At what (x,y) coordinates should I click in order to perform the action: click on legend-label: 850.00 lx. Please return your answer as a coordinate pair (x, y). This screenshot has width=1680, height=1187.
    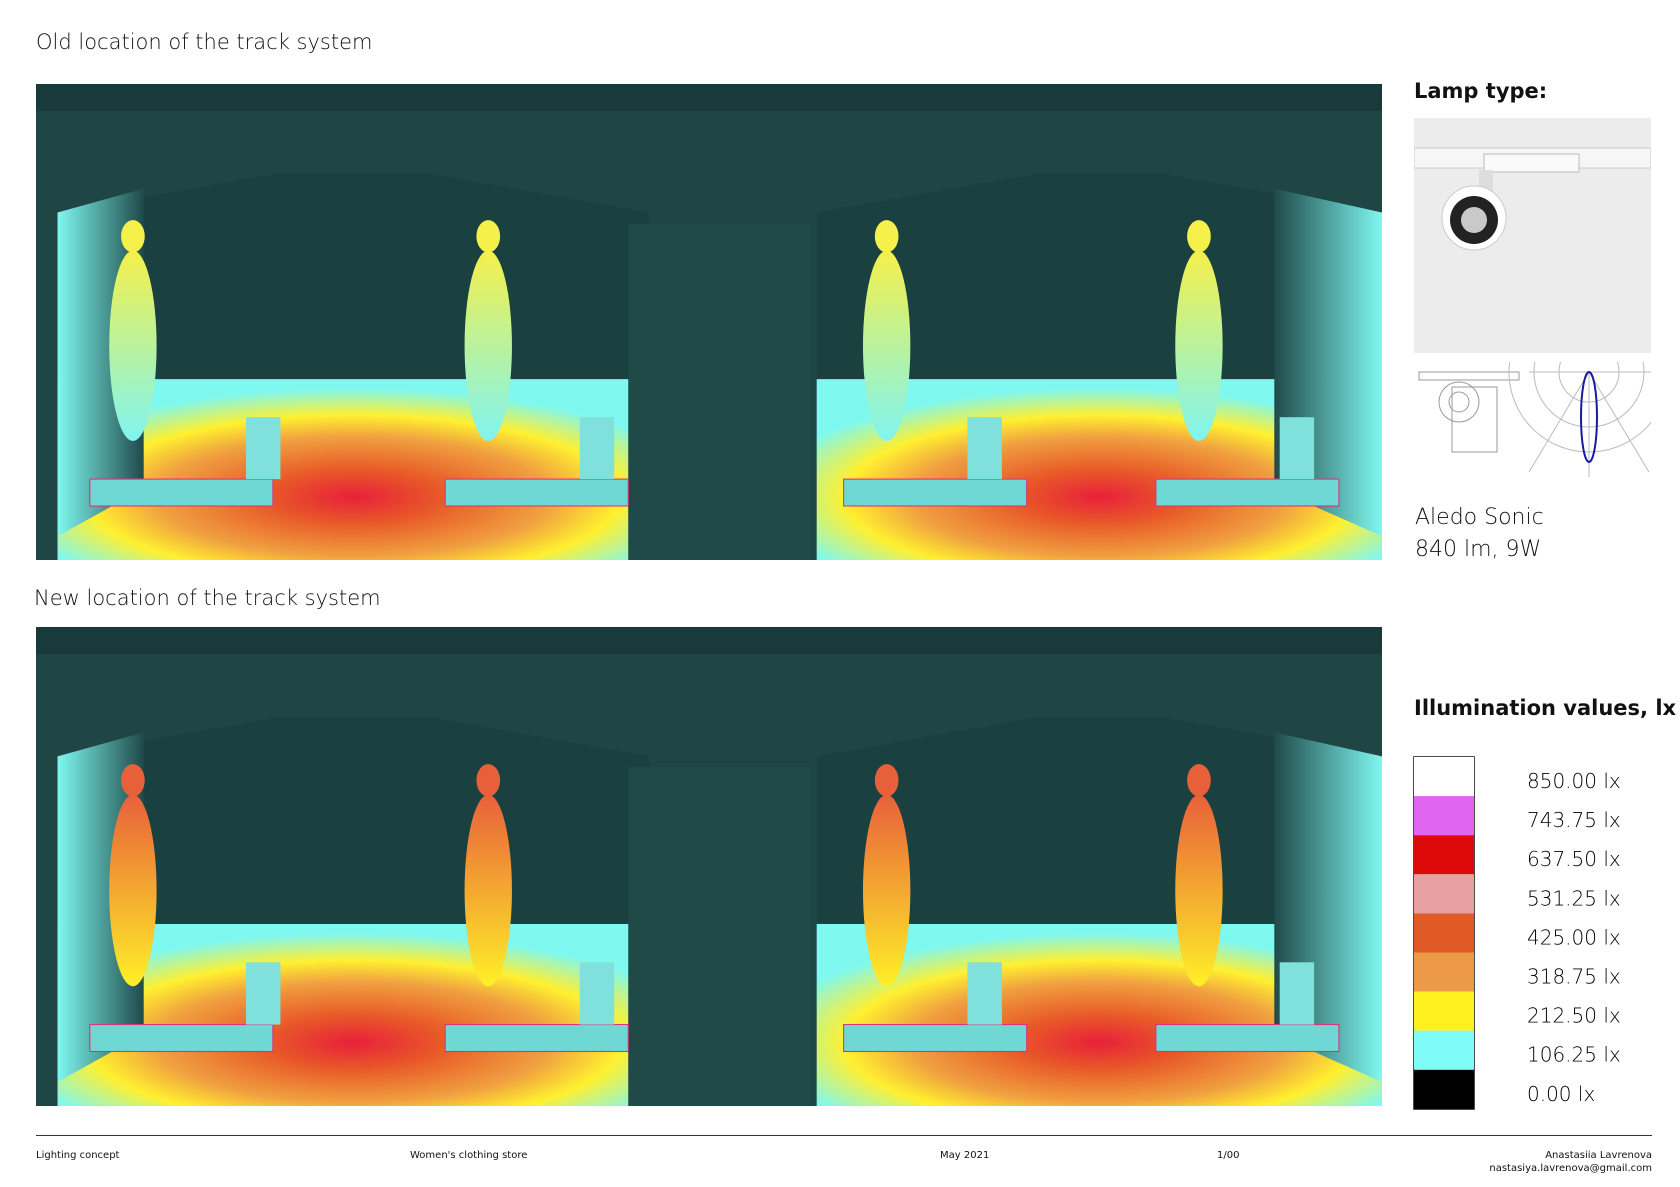
    Looking at the image, I should click on (1574, 781).